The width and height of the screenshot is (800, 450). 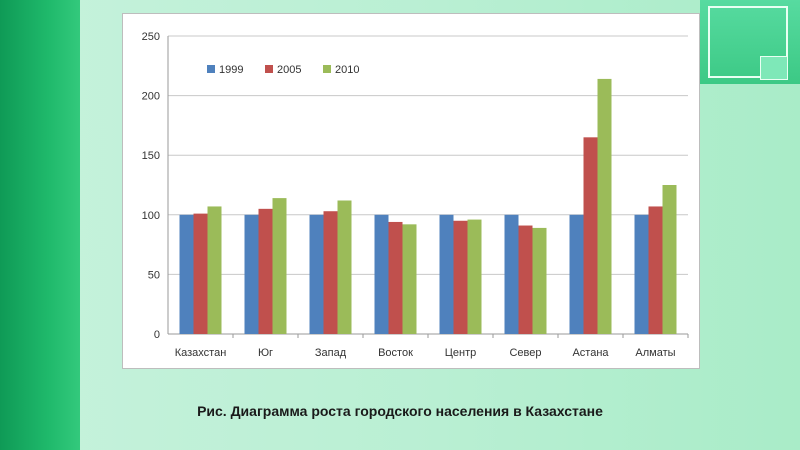 I want to click on y-tick-label: 150, so click(x=151, y=156).